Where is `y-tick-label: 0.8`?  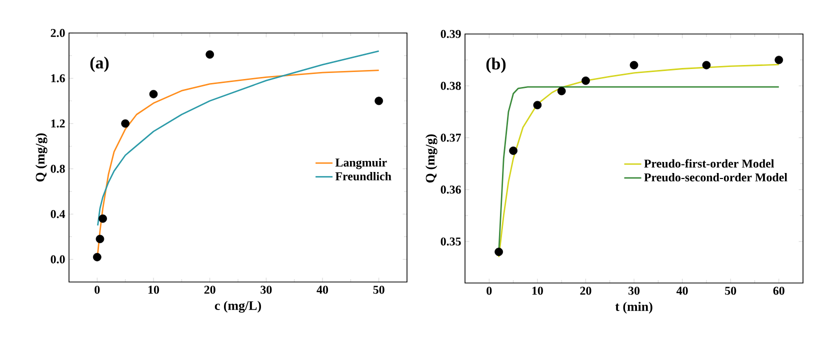 y-tick-label: 0.8 is located at coordinates (57, 168).